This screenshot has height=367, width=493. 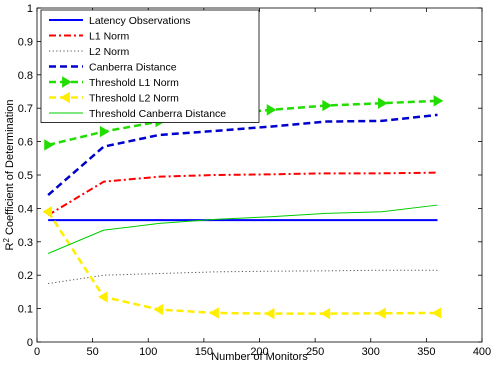 What do you see at coordinates (25, 276) in the screenshot?
I see `y-tick-label: 0.2` at bounding box center [25, 276].